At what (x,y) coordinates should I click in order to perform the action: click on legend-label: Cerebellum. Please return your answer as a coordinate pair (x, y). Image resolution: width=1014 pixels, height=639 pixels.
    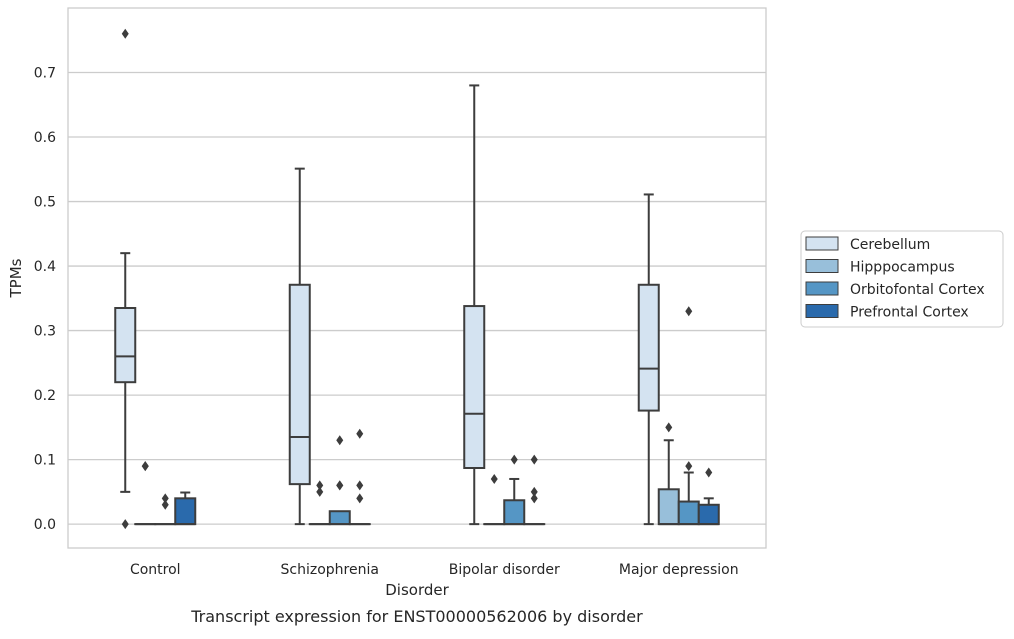
    Looking at the image, I should click on (890, 245).